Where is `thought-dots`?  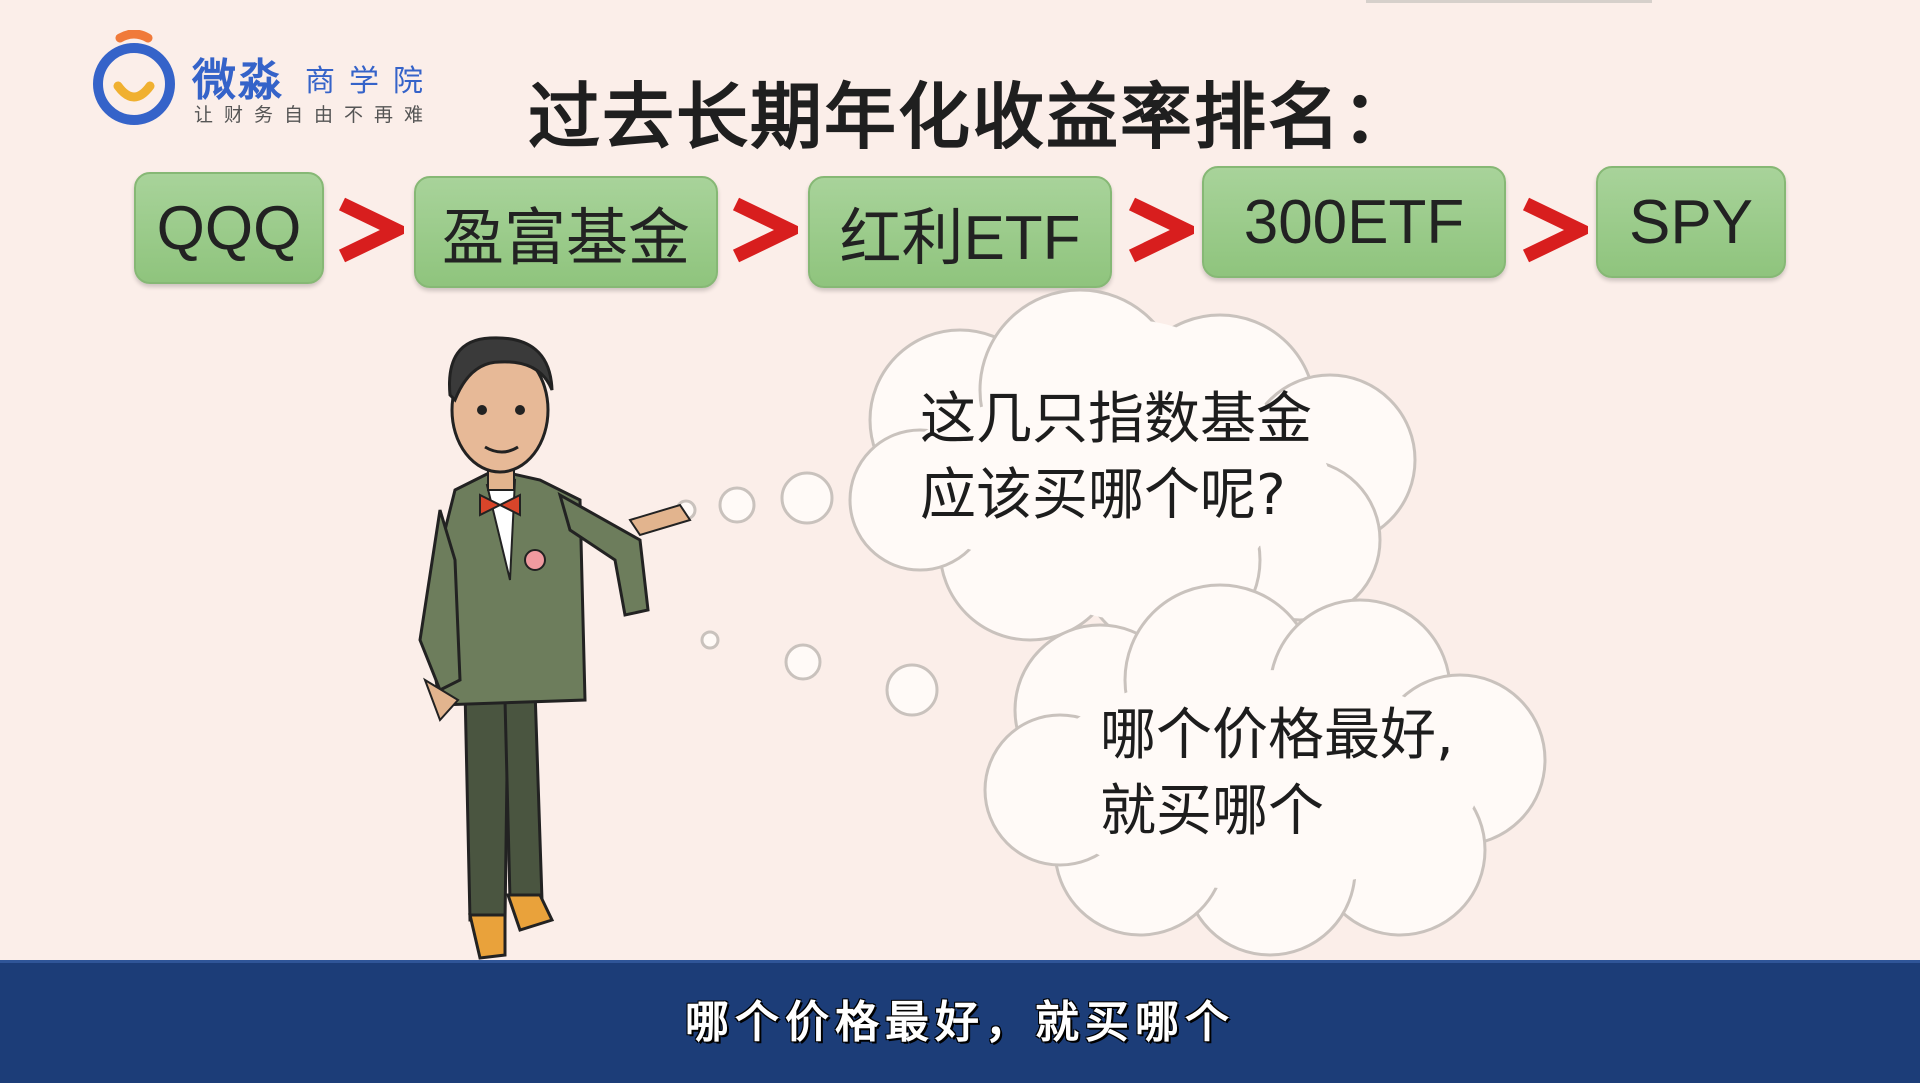 thought-dots is located at coordinates (807, 594).